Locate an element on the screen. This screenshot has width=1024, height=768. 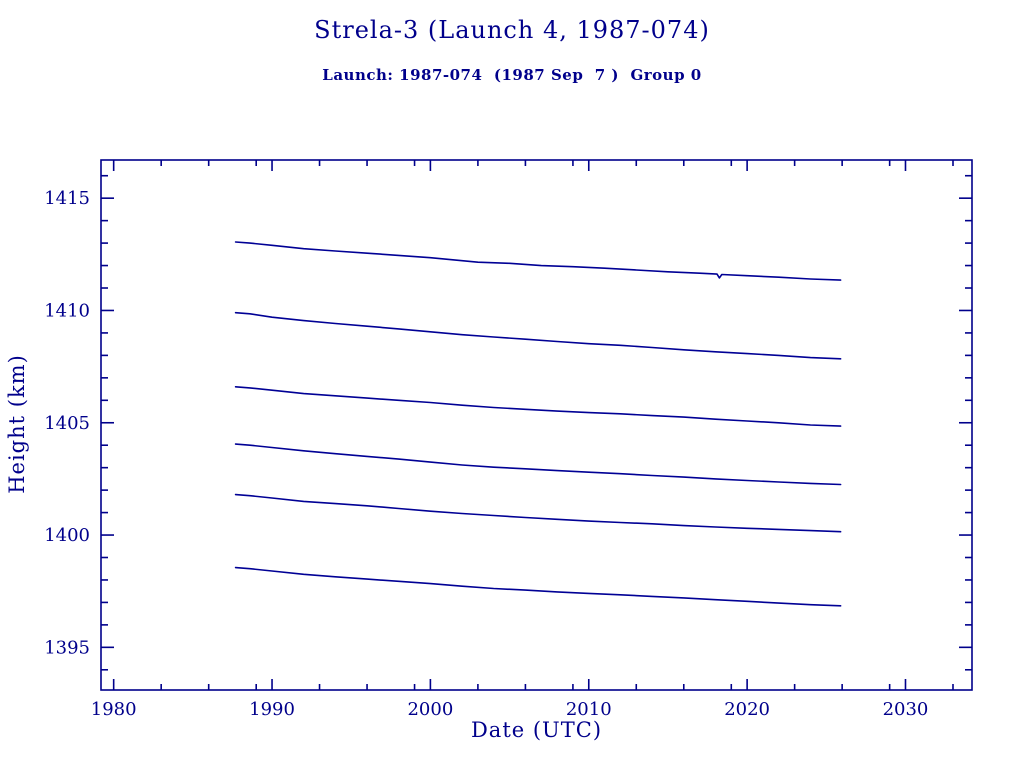
y-tick-label: 1400 is located at coordinates (67, 535).